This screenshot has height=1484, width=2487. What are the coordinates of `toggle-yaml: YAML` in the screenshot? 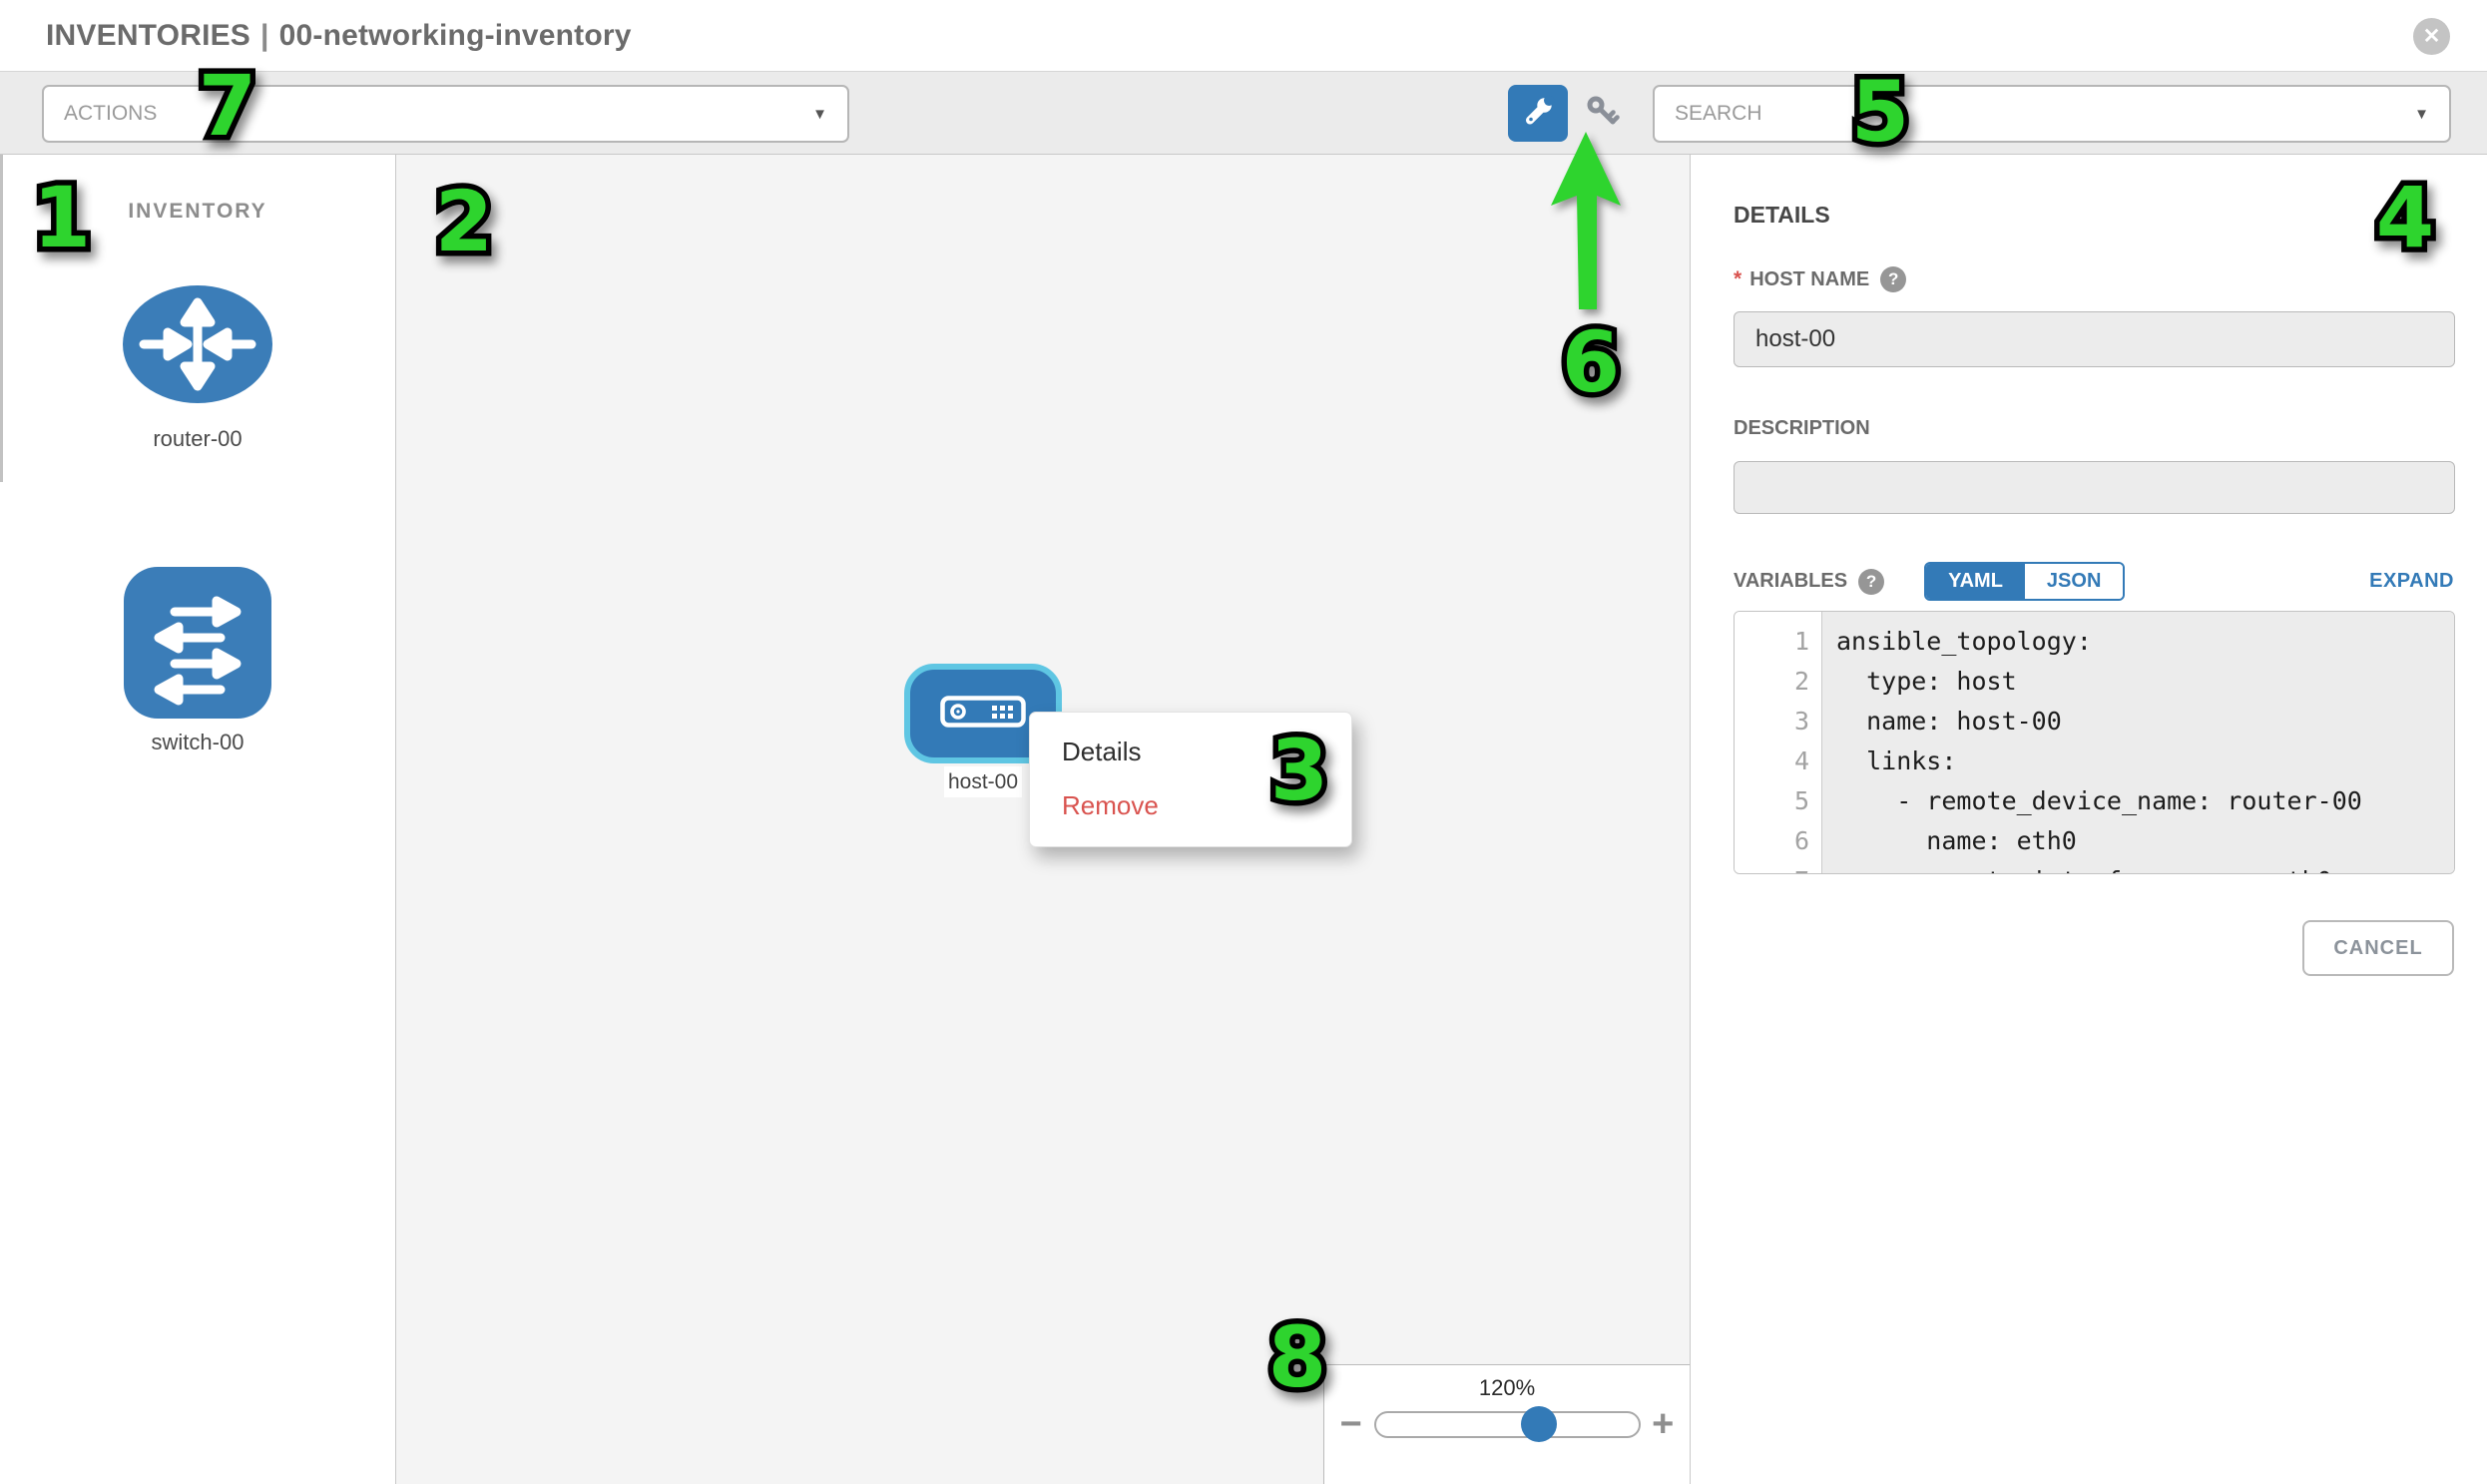 It's located at (1975, 581).